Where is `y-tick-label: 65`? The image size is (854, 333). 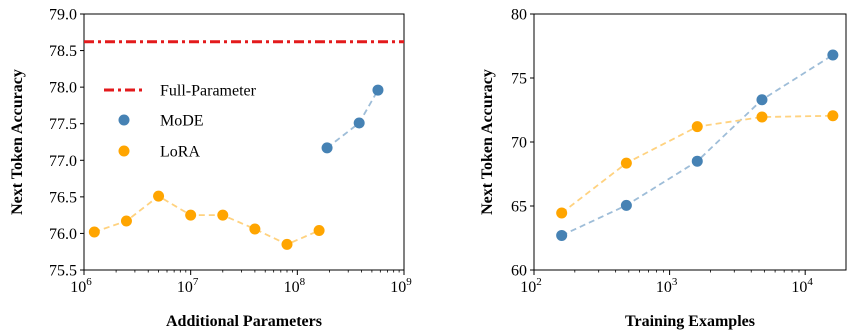
y-tick-label: 65 is located at coordinates (519, 207).